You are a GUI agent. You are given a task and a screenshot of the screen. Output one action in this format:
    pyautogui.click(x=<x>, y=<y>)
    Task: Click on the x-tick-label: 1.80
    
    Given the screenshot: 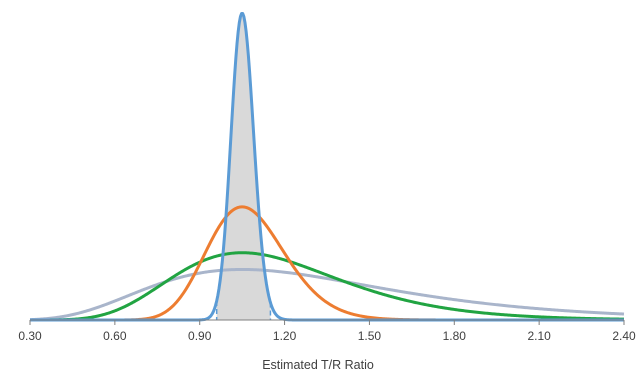 What is the action you would take?
    pyautogui.click(x=455, y=336)
    